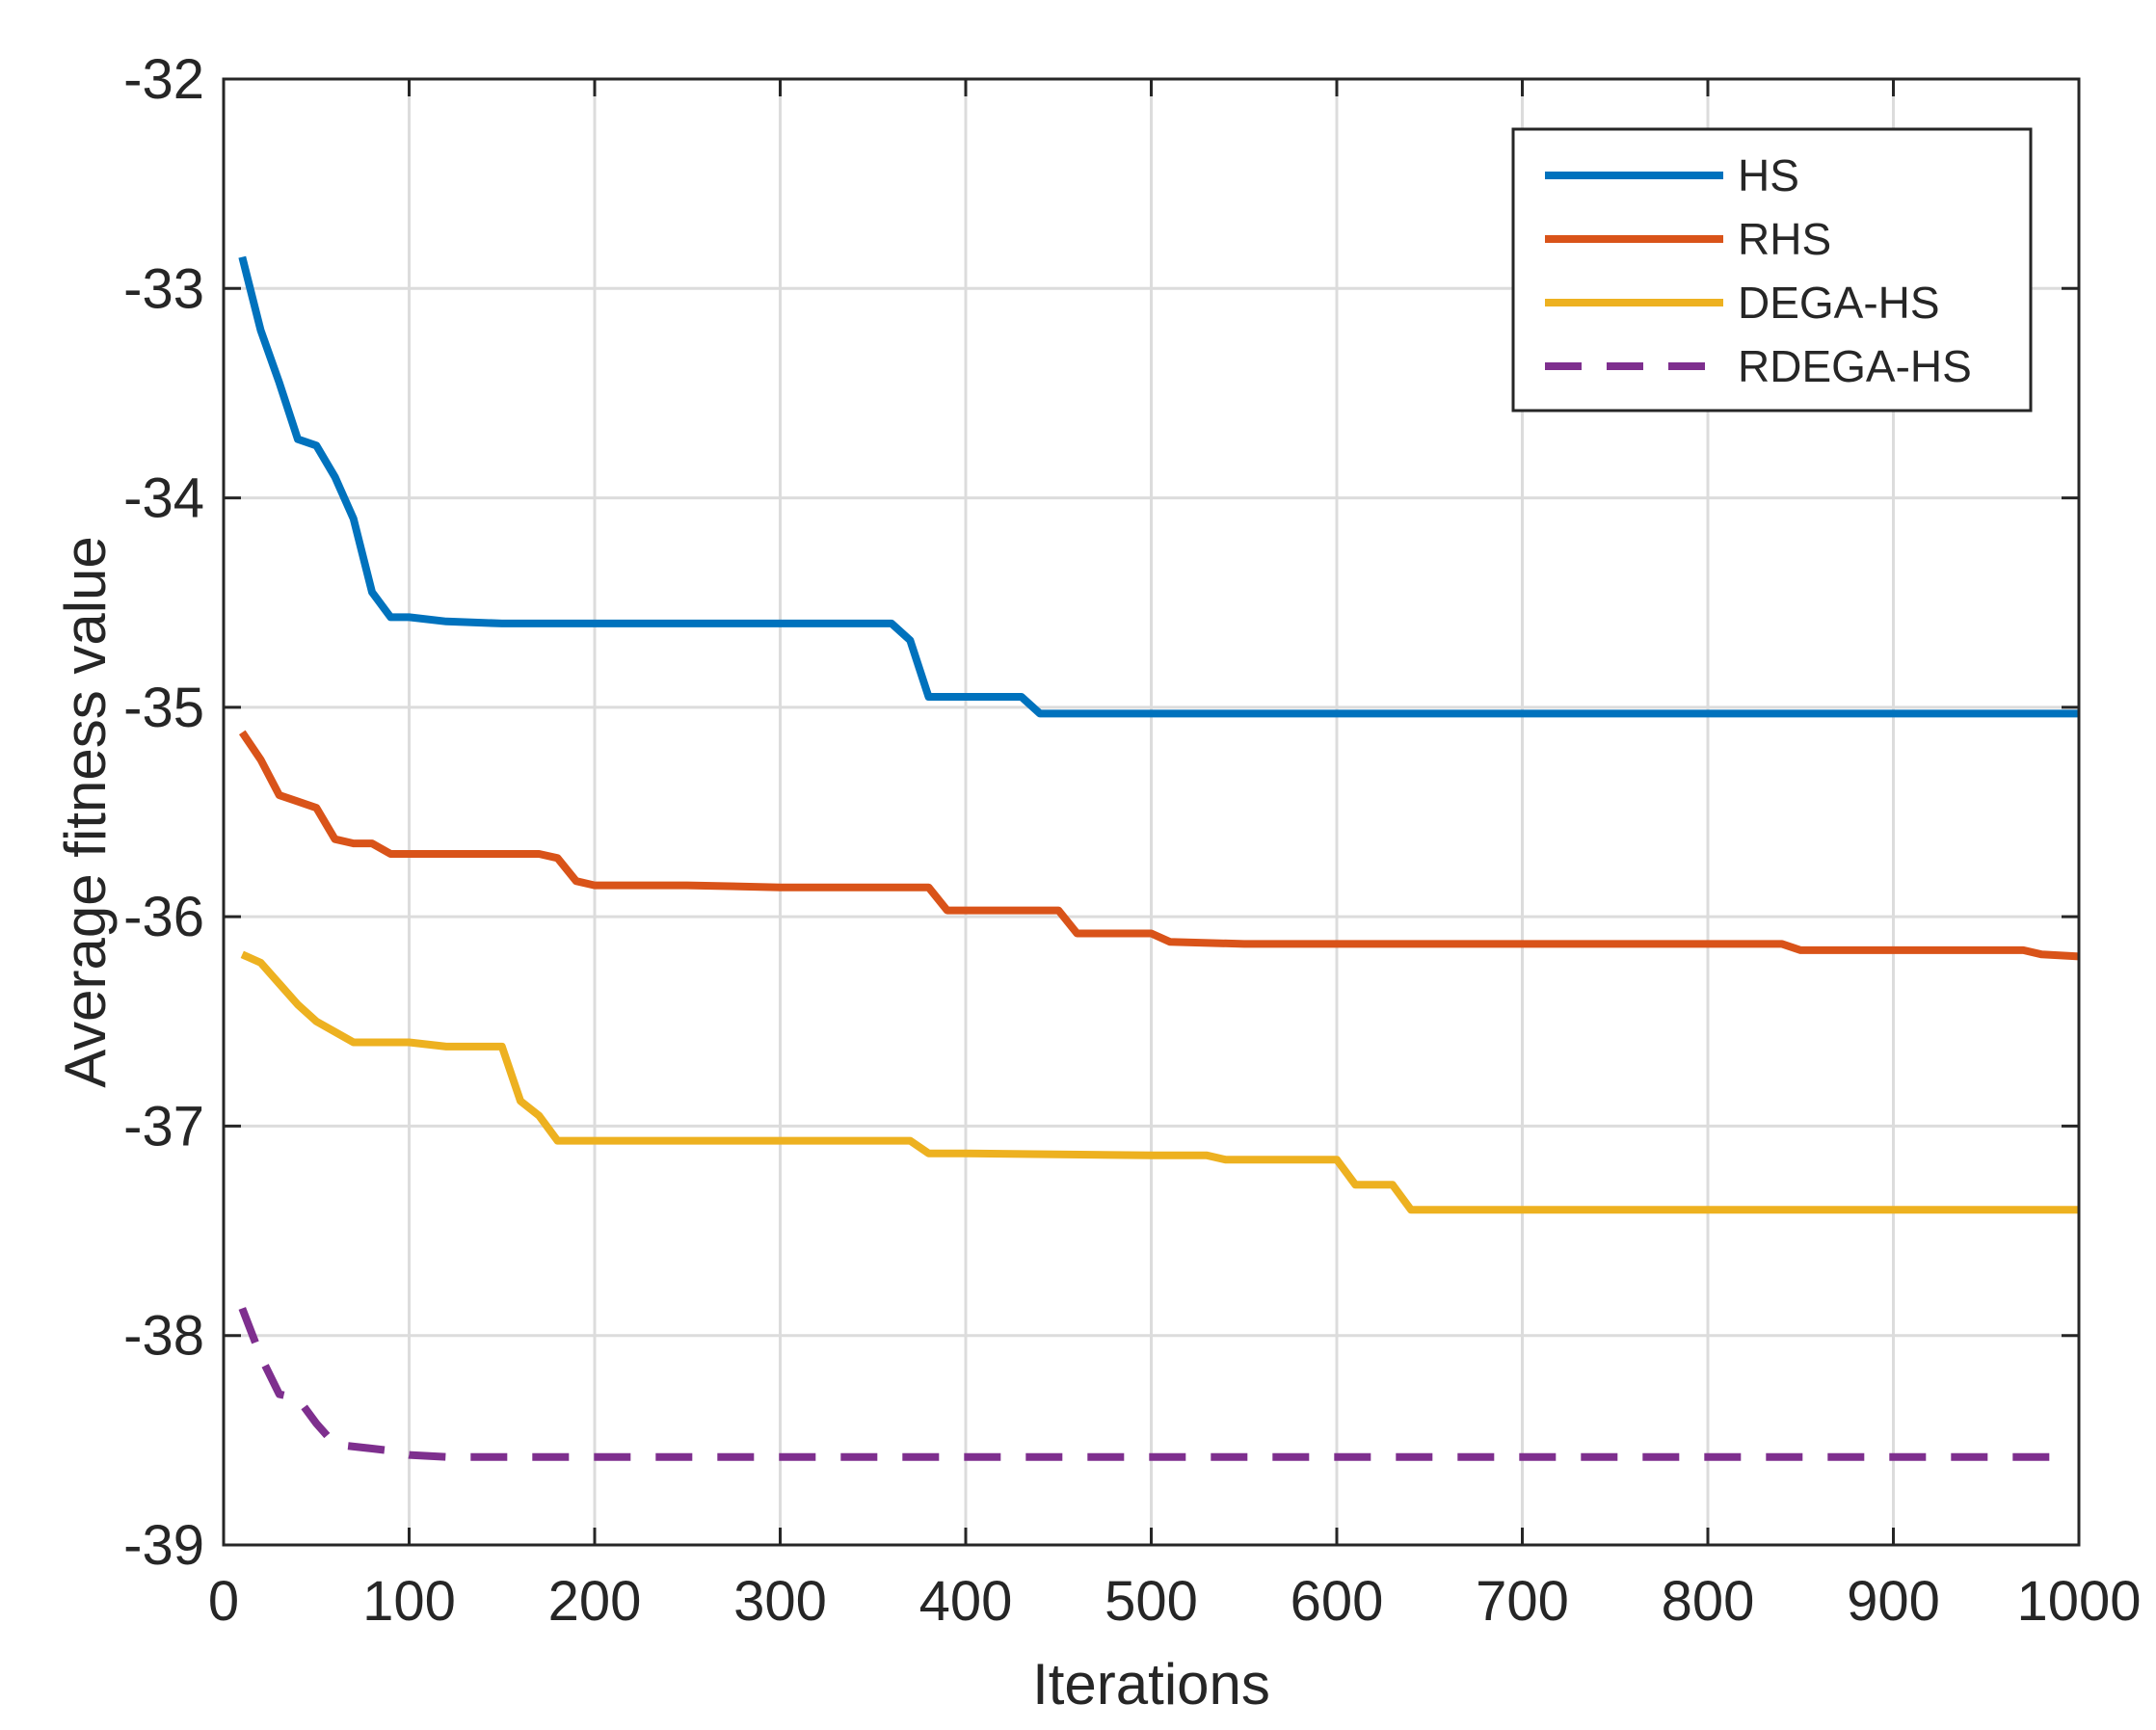  Describe the element at coordinates (1855, 366) in the screenshot. I see `legend-label: RDEGA-HS` at that location.